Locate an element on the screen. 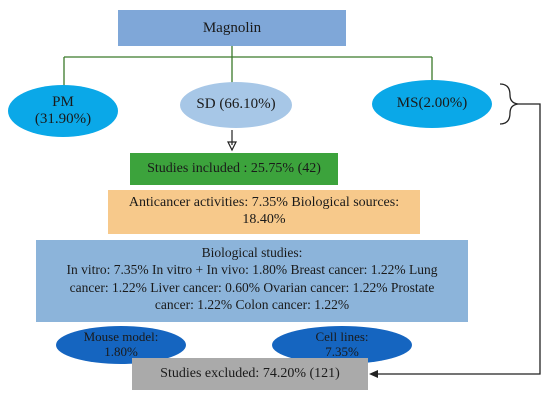 This screenshot has width=550, height=401. source-sd: SD (66.10%) is located at coordinates (236, 105).